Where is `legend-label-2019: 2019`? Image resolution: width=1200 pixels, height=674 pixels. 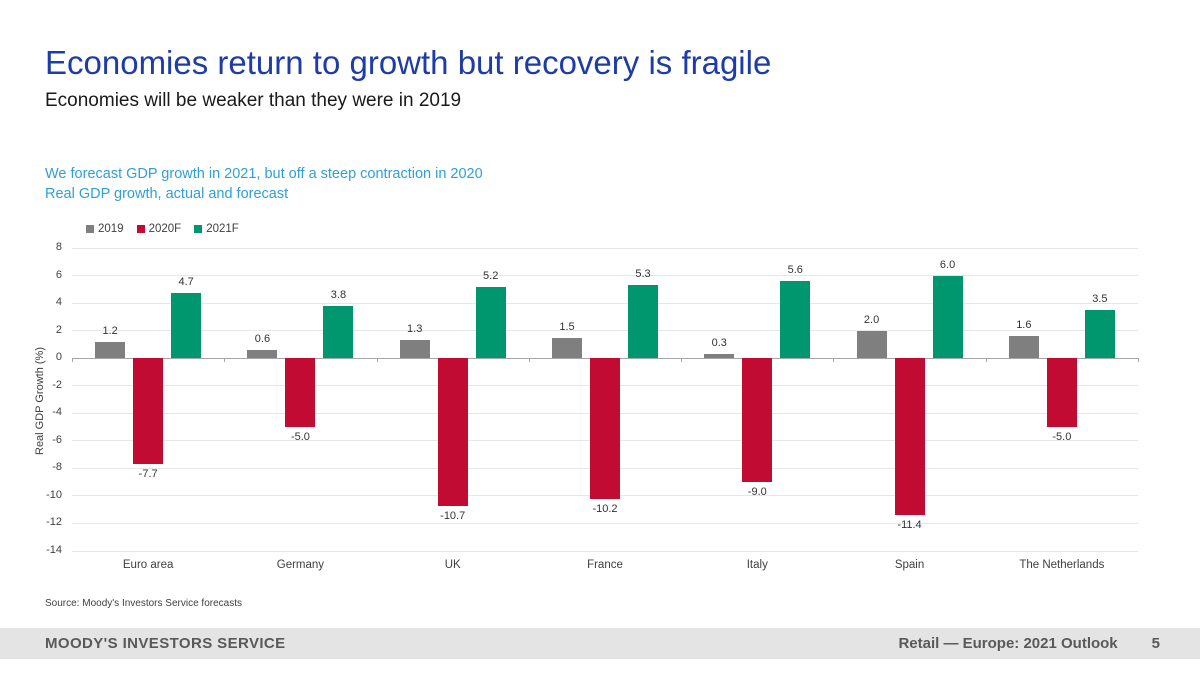 legend-label-2019: 2019 is located at coordinates (111, 229).